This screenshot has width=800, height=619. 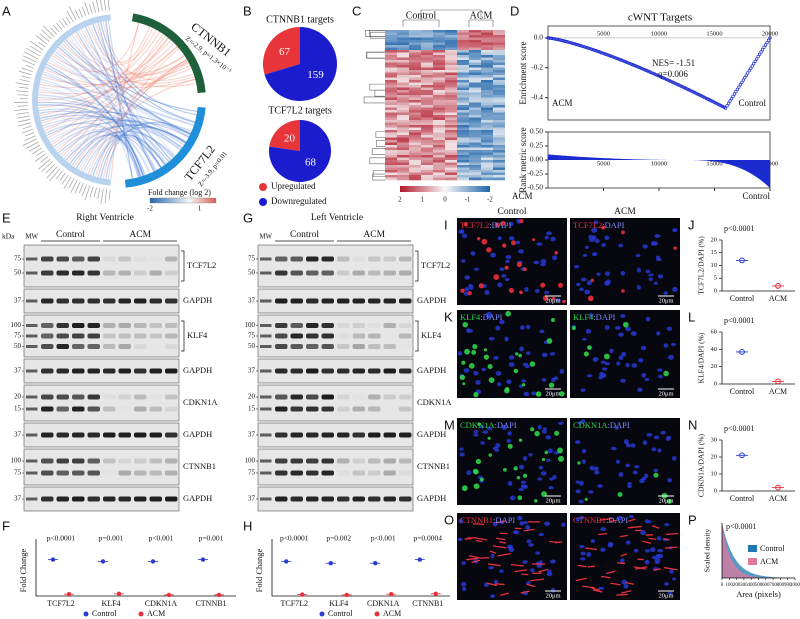 What do you see at coordinates (751, 585) in the screenshot?
I see `x-tick-label: 400` at bounding box center [751, 585].